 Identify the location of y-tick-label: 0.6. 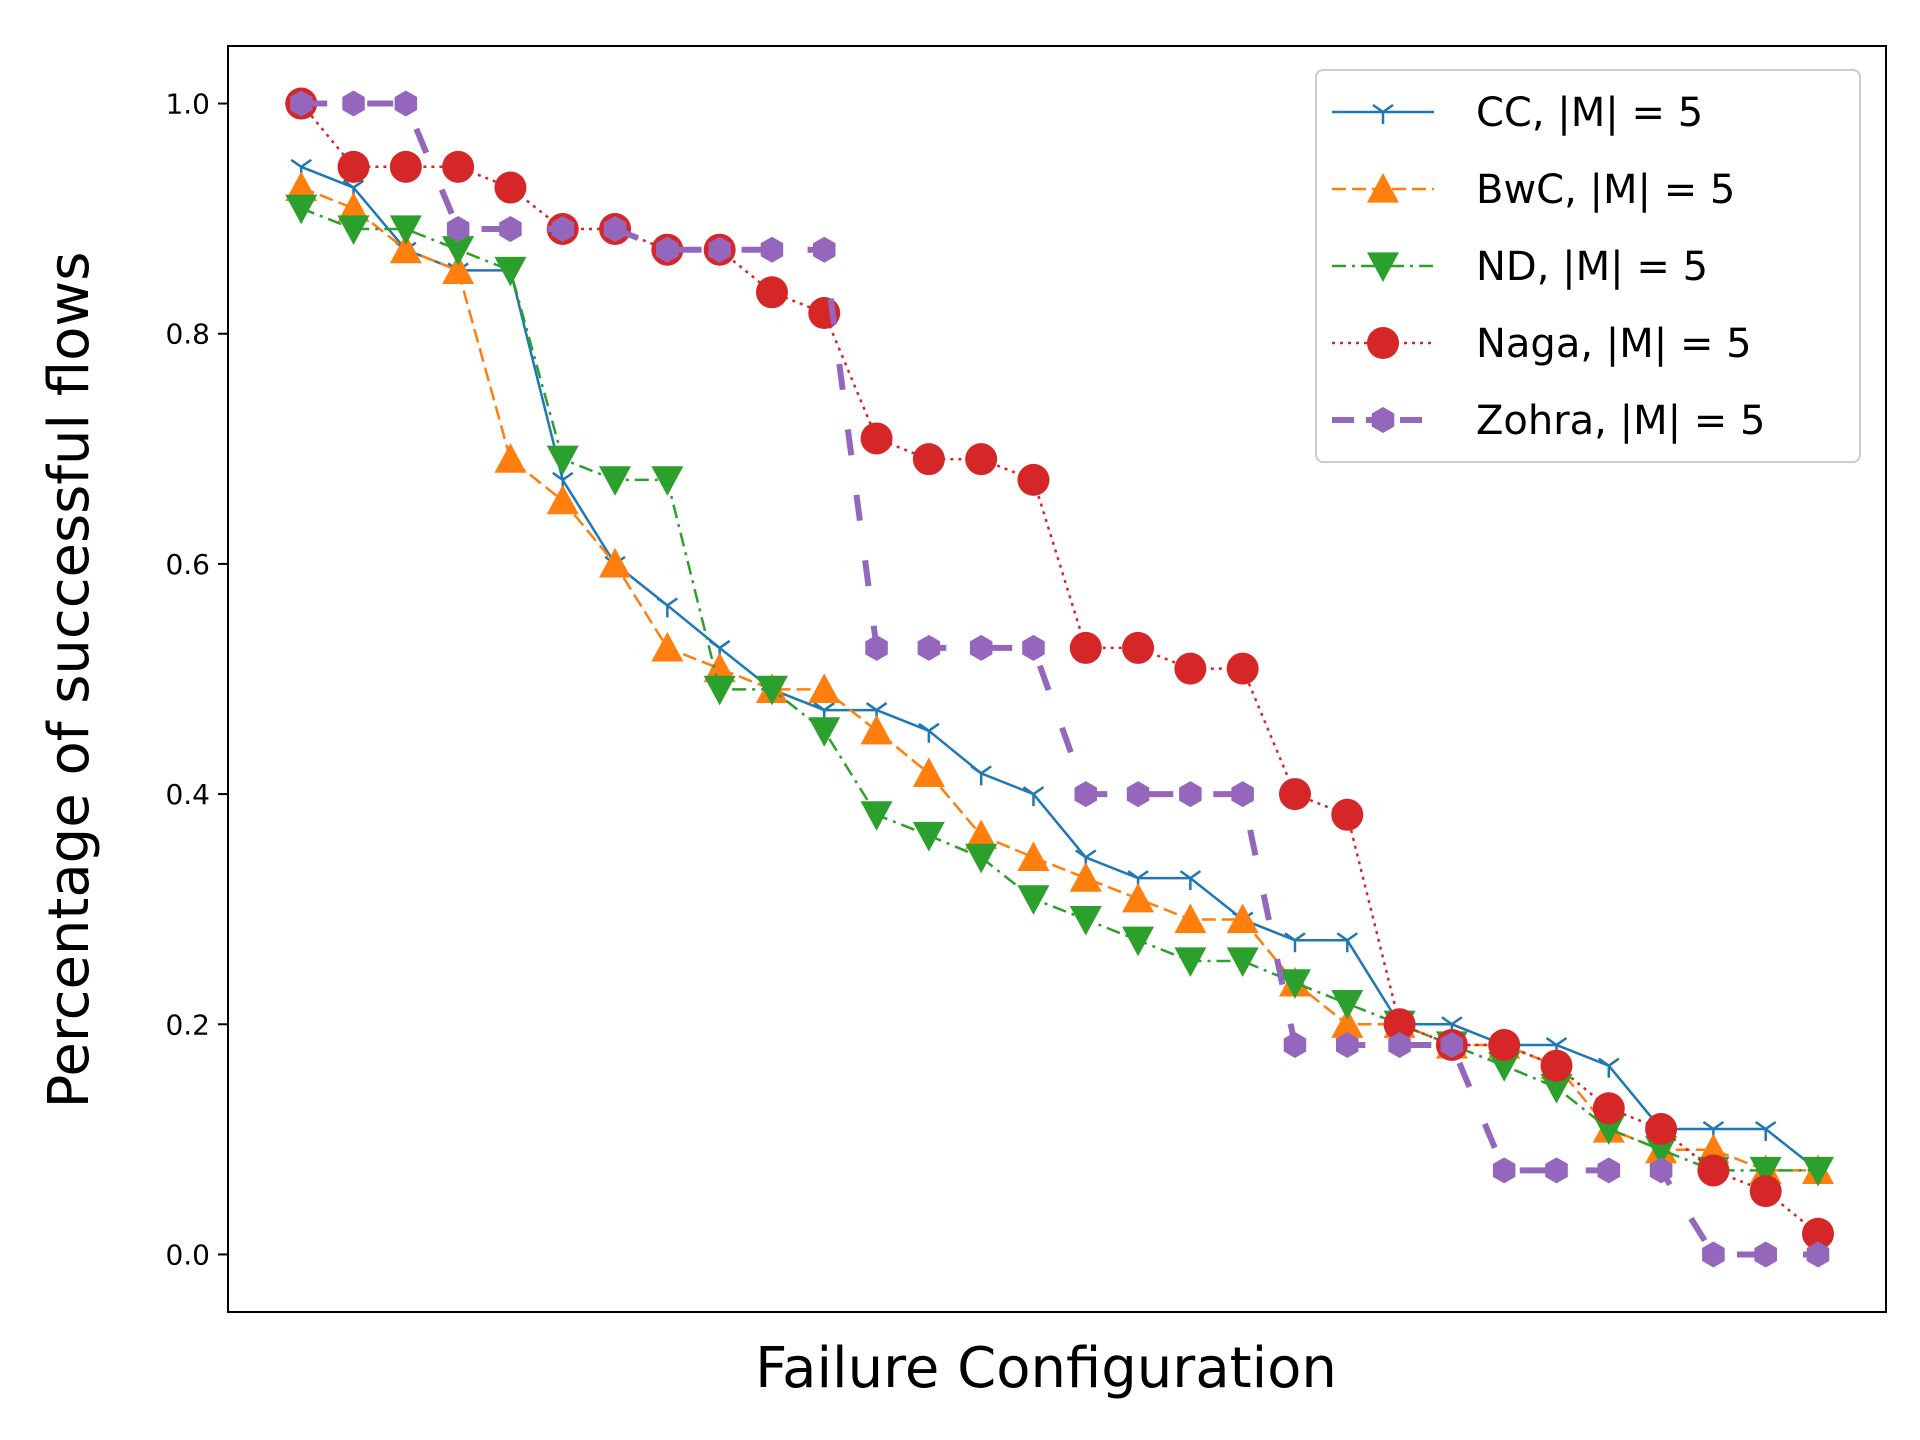
(187, 564).